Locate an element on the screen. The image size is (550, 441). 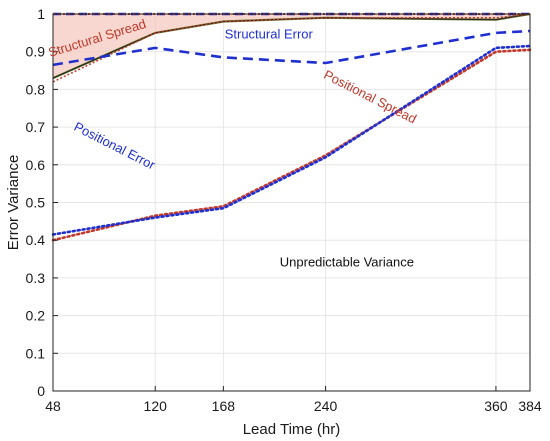
structural-error-line is located at coordinates (291, 48).